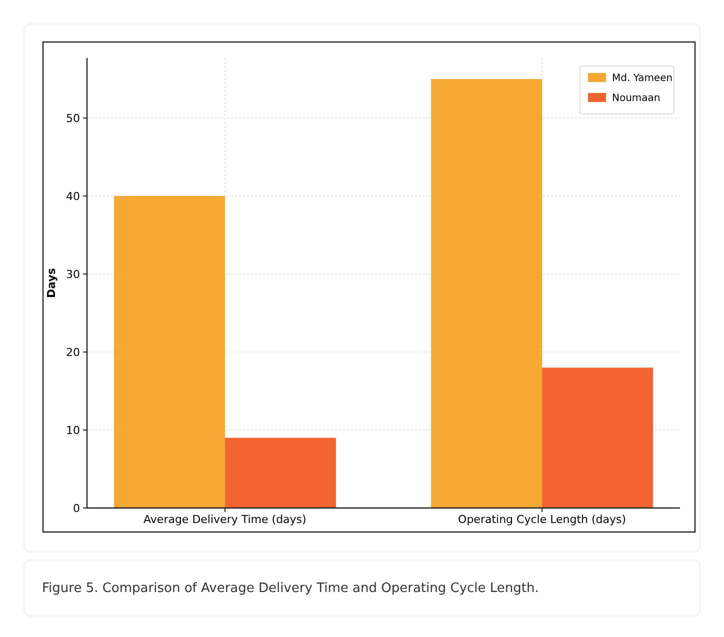  I want to click on x-tick-label: Operating Cycle Length (days), so click(542, 519).